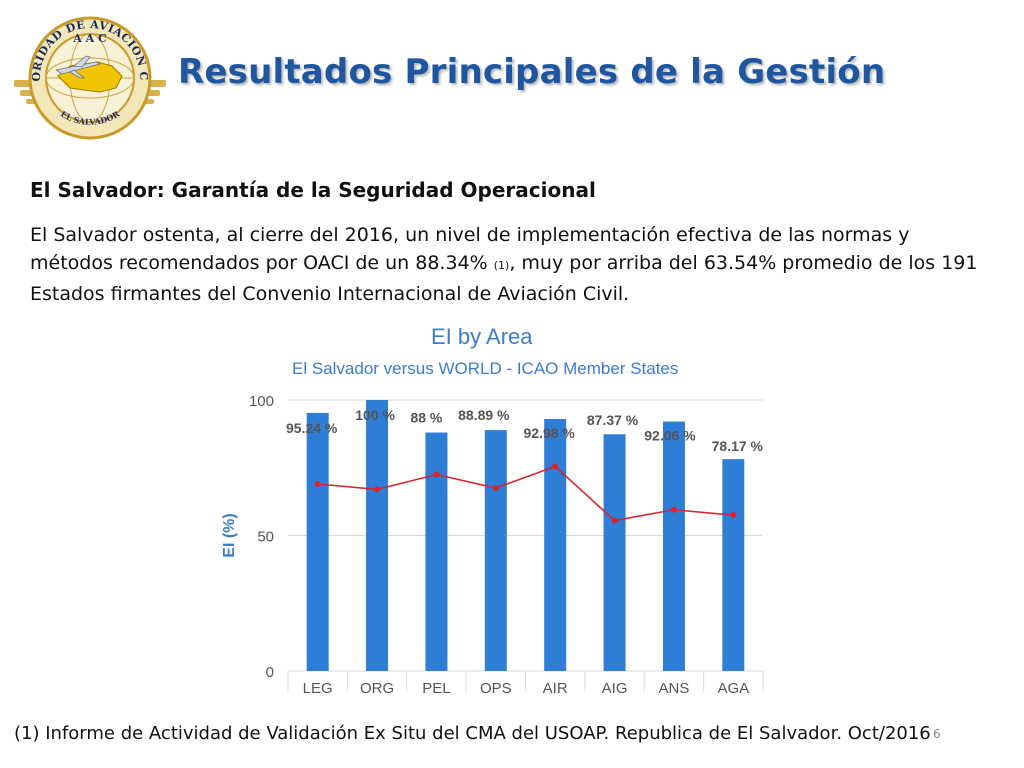 This screenshot has width=1024, height=768. Describe the element at coordinates (270, 672) in the screenshot. I see `y-tick-label: 0` at that location.